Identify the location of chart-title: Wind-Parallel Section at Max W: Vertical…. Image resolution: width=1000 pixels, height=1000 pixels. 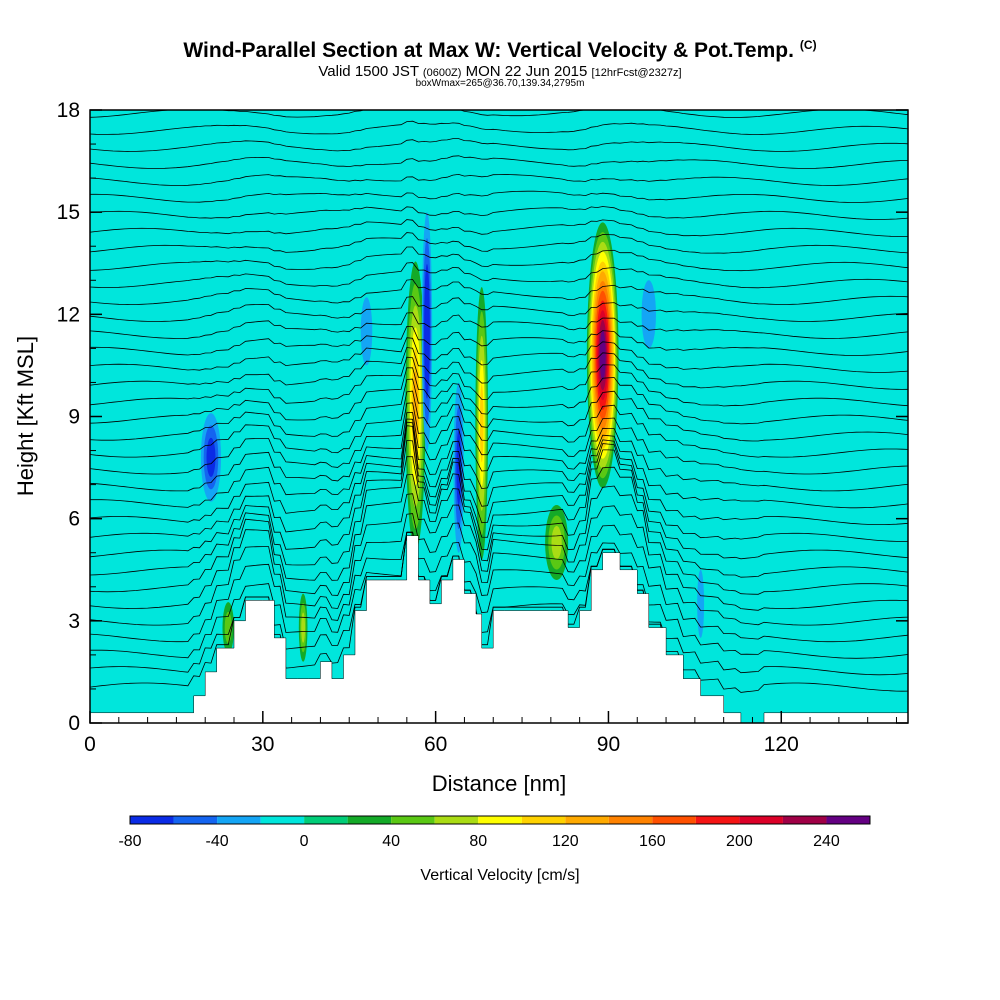
(500, 50).